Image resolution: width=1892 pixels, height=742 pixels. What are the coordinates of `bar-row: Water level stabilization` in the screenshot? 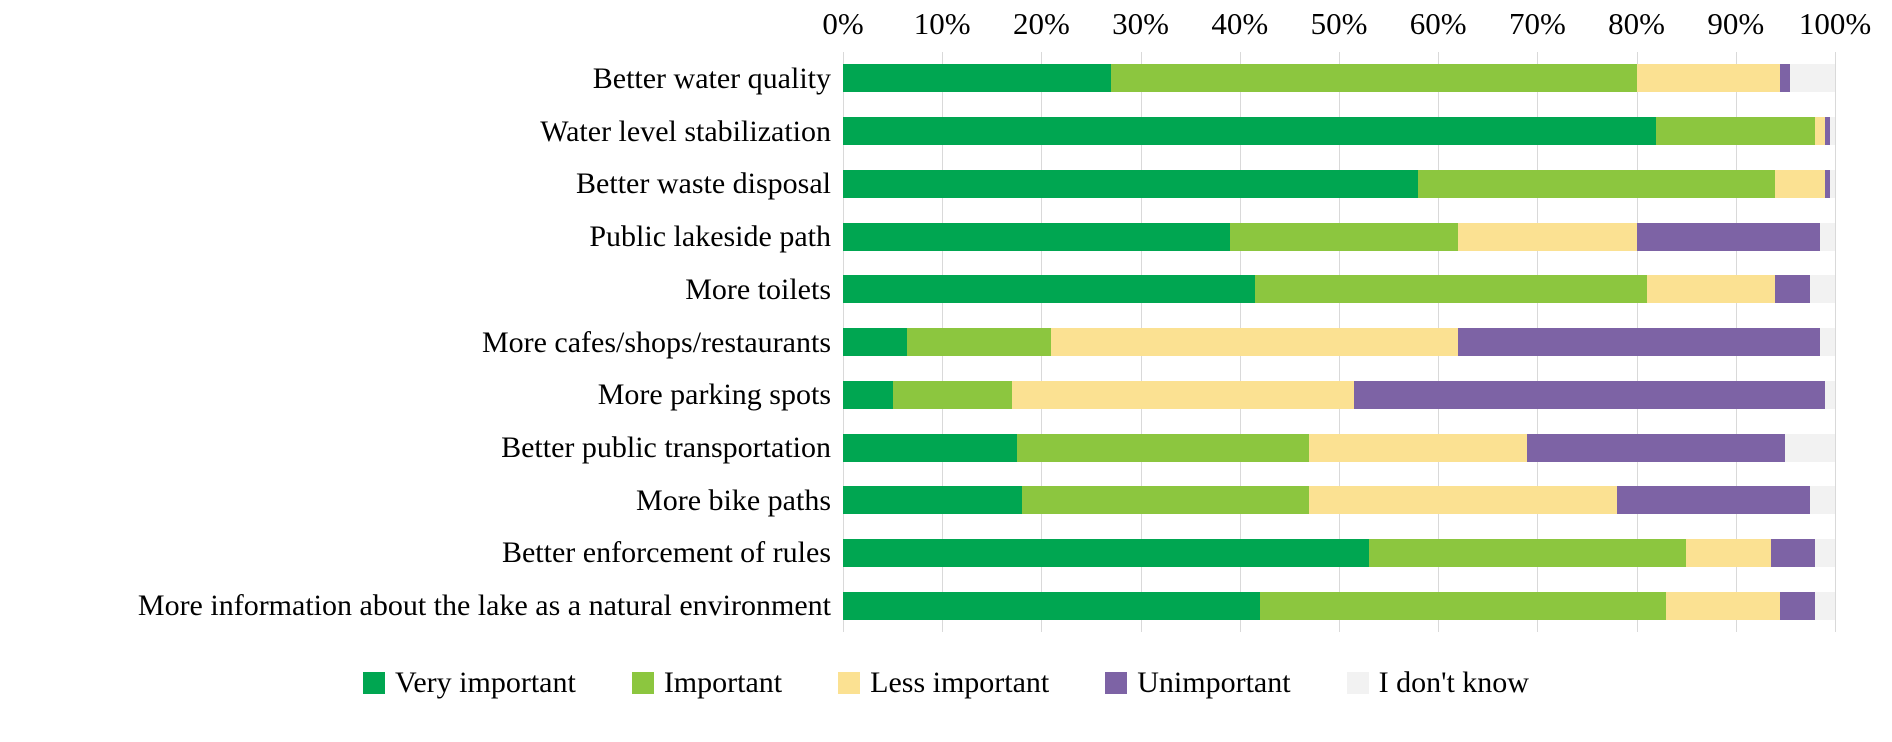 It's located at (946, 131).